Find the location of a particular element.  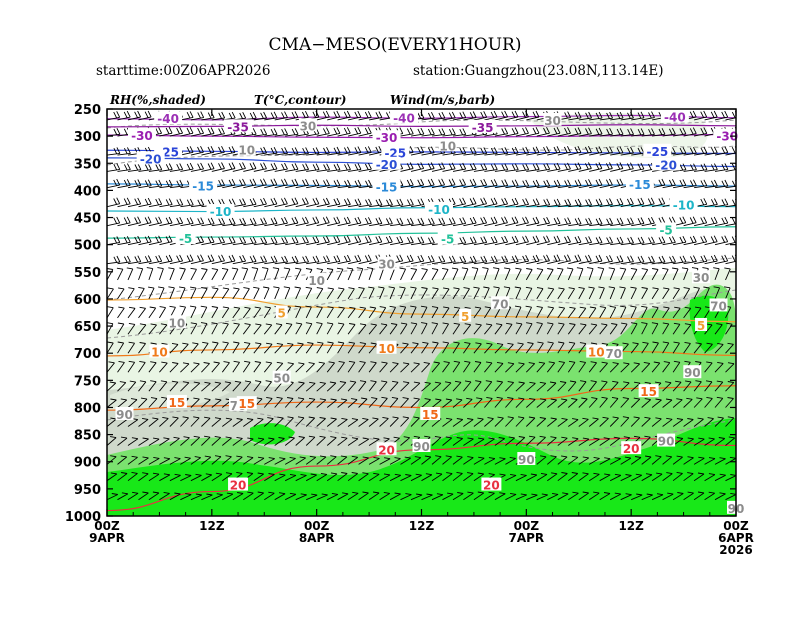

rh-contour-label: 10 is located at coordinates (447, 146).